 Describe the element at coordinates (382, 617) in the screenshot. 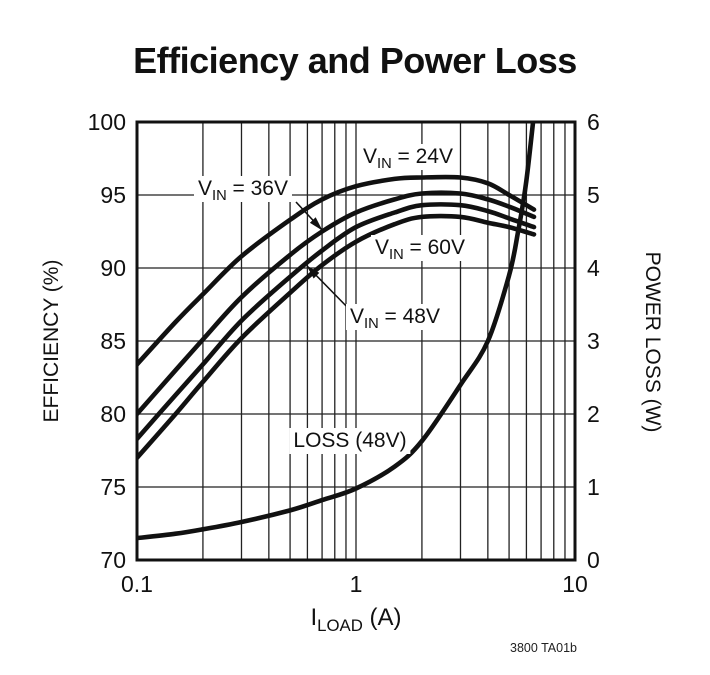

I see `x-axis-title-unit: (A)` at that location.